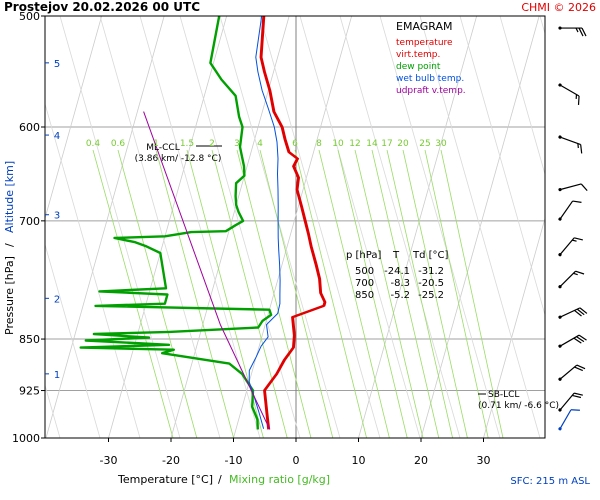 This screenshot has width=600, height=500. What do you see at coordinates (558, 7) in the screenshot?
I see `header-credit: CHMI © 2026` at bounding box center [558, 7].